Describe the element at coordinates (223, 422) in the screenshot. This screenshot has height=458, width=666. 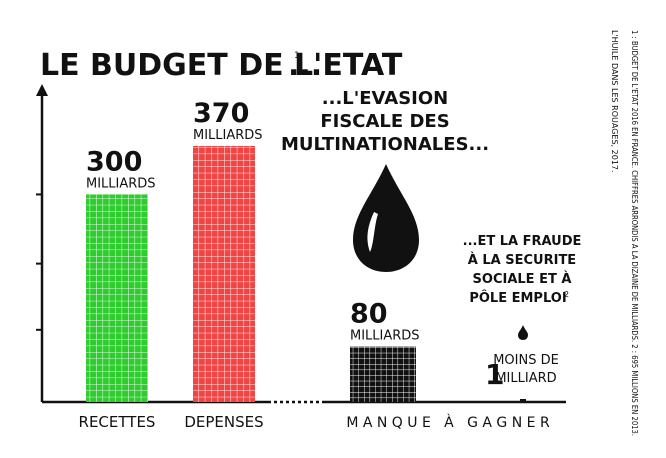
I see `category-label-depenses: DEPENSES` at that location.